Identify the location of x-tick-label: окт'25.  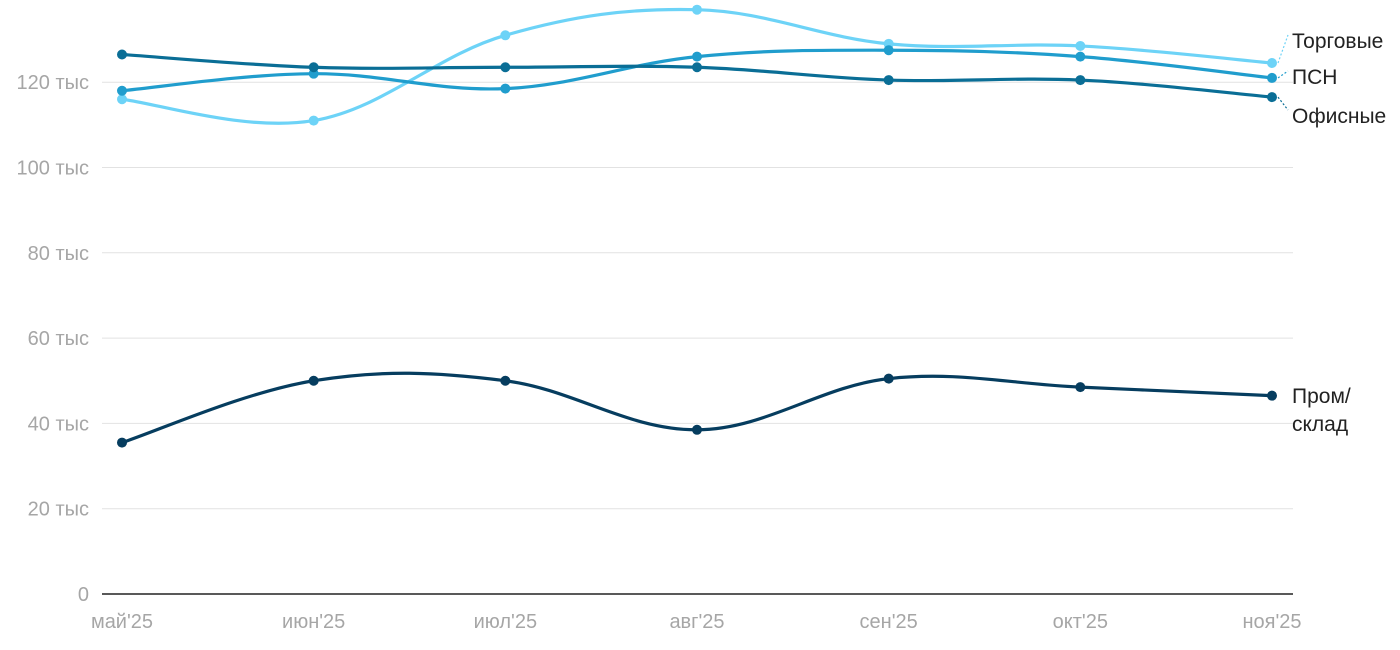
(1080, 622).